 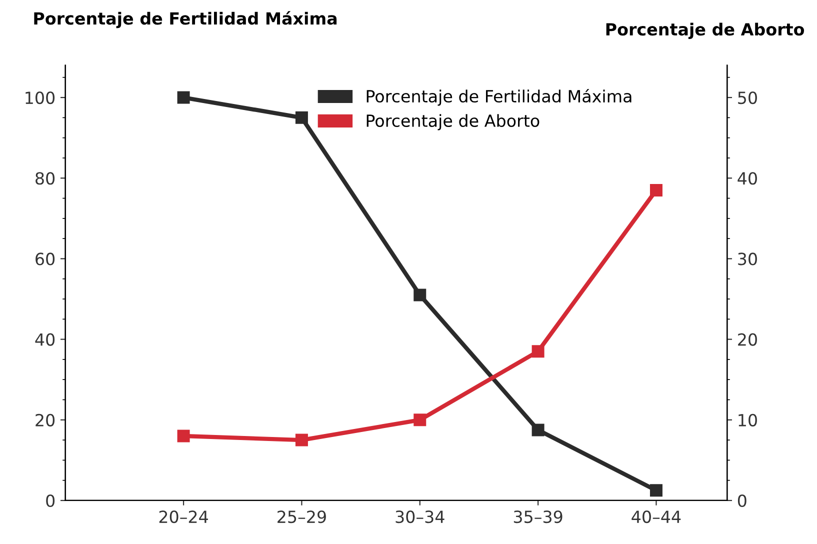 I want to click on legend-label: Porcentaje de Aborto, so click(x=453, y=122).